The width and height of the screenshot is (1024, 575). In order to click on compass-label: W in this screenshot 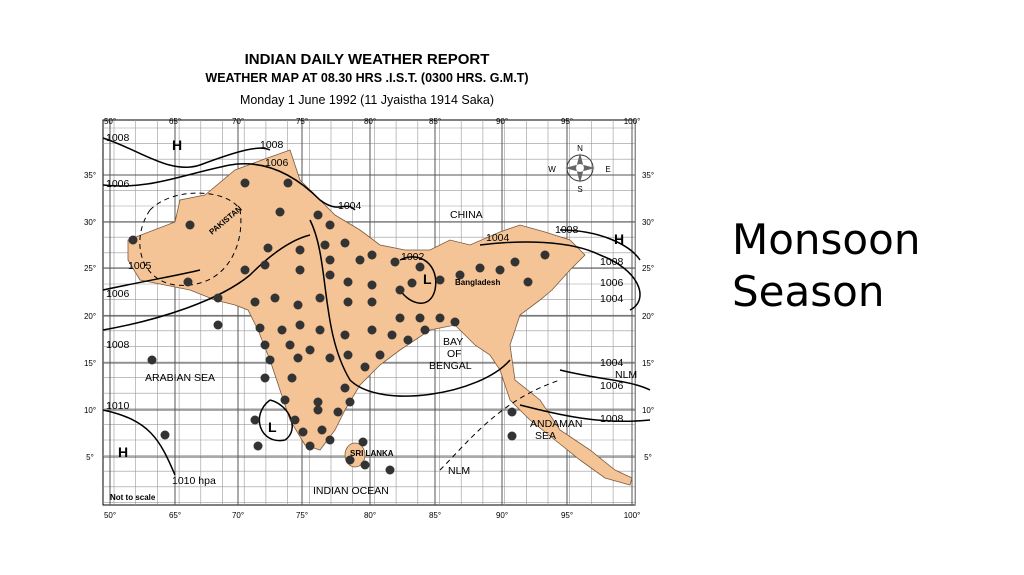, I will do `click(552, 169)`.